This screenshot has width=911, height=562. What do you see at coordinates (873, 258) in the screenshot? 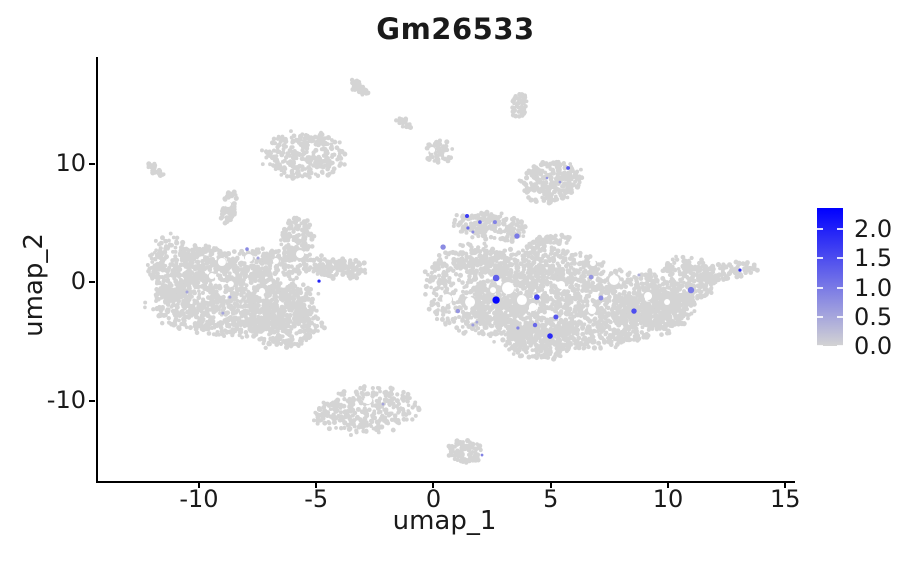
I see `colorbar-tick-label: 1.5` at bounding box center [873, 258].